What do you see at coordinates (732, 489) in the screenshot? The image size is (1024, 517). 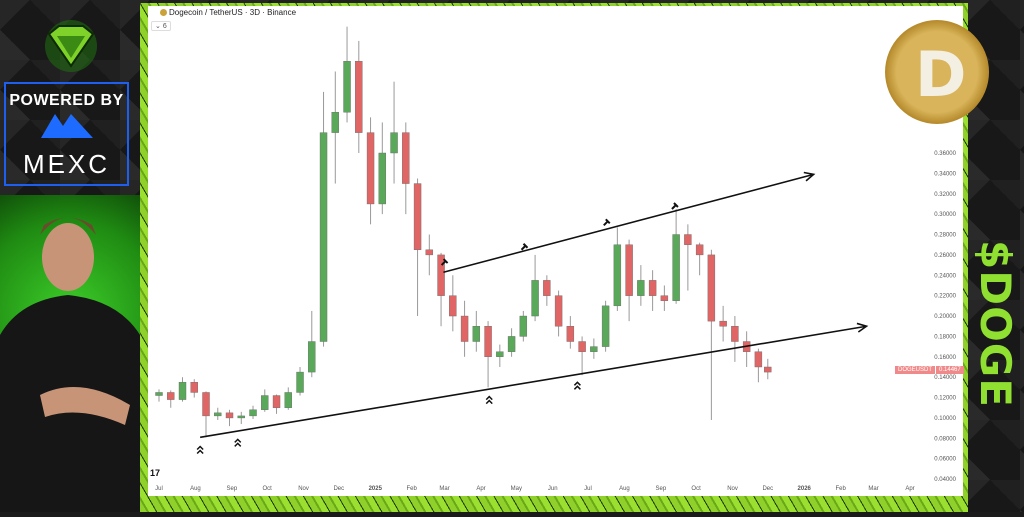 I see `x-tick-label: Nov` at bounding box center [732, 489].